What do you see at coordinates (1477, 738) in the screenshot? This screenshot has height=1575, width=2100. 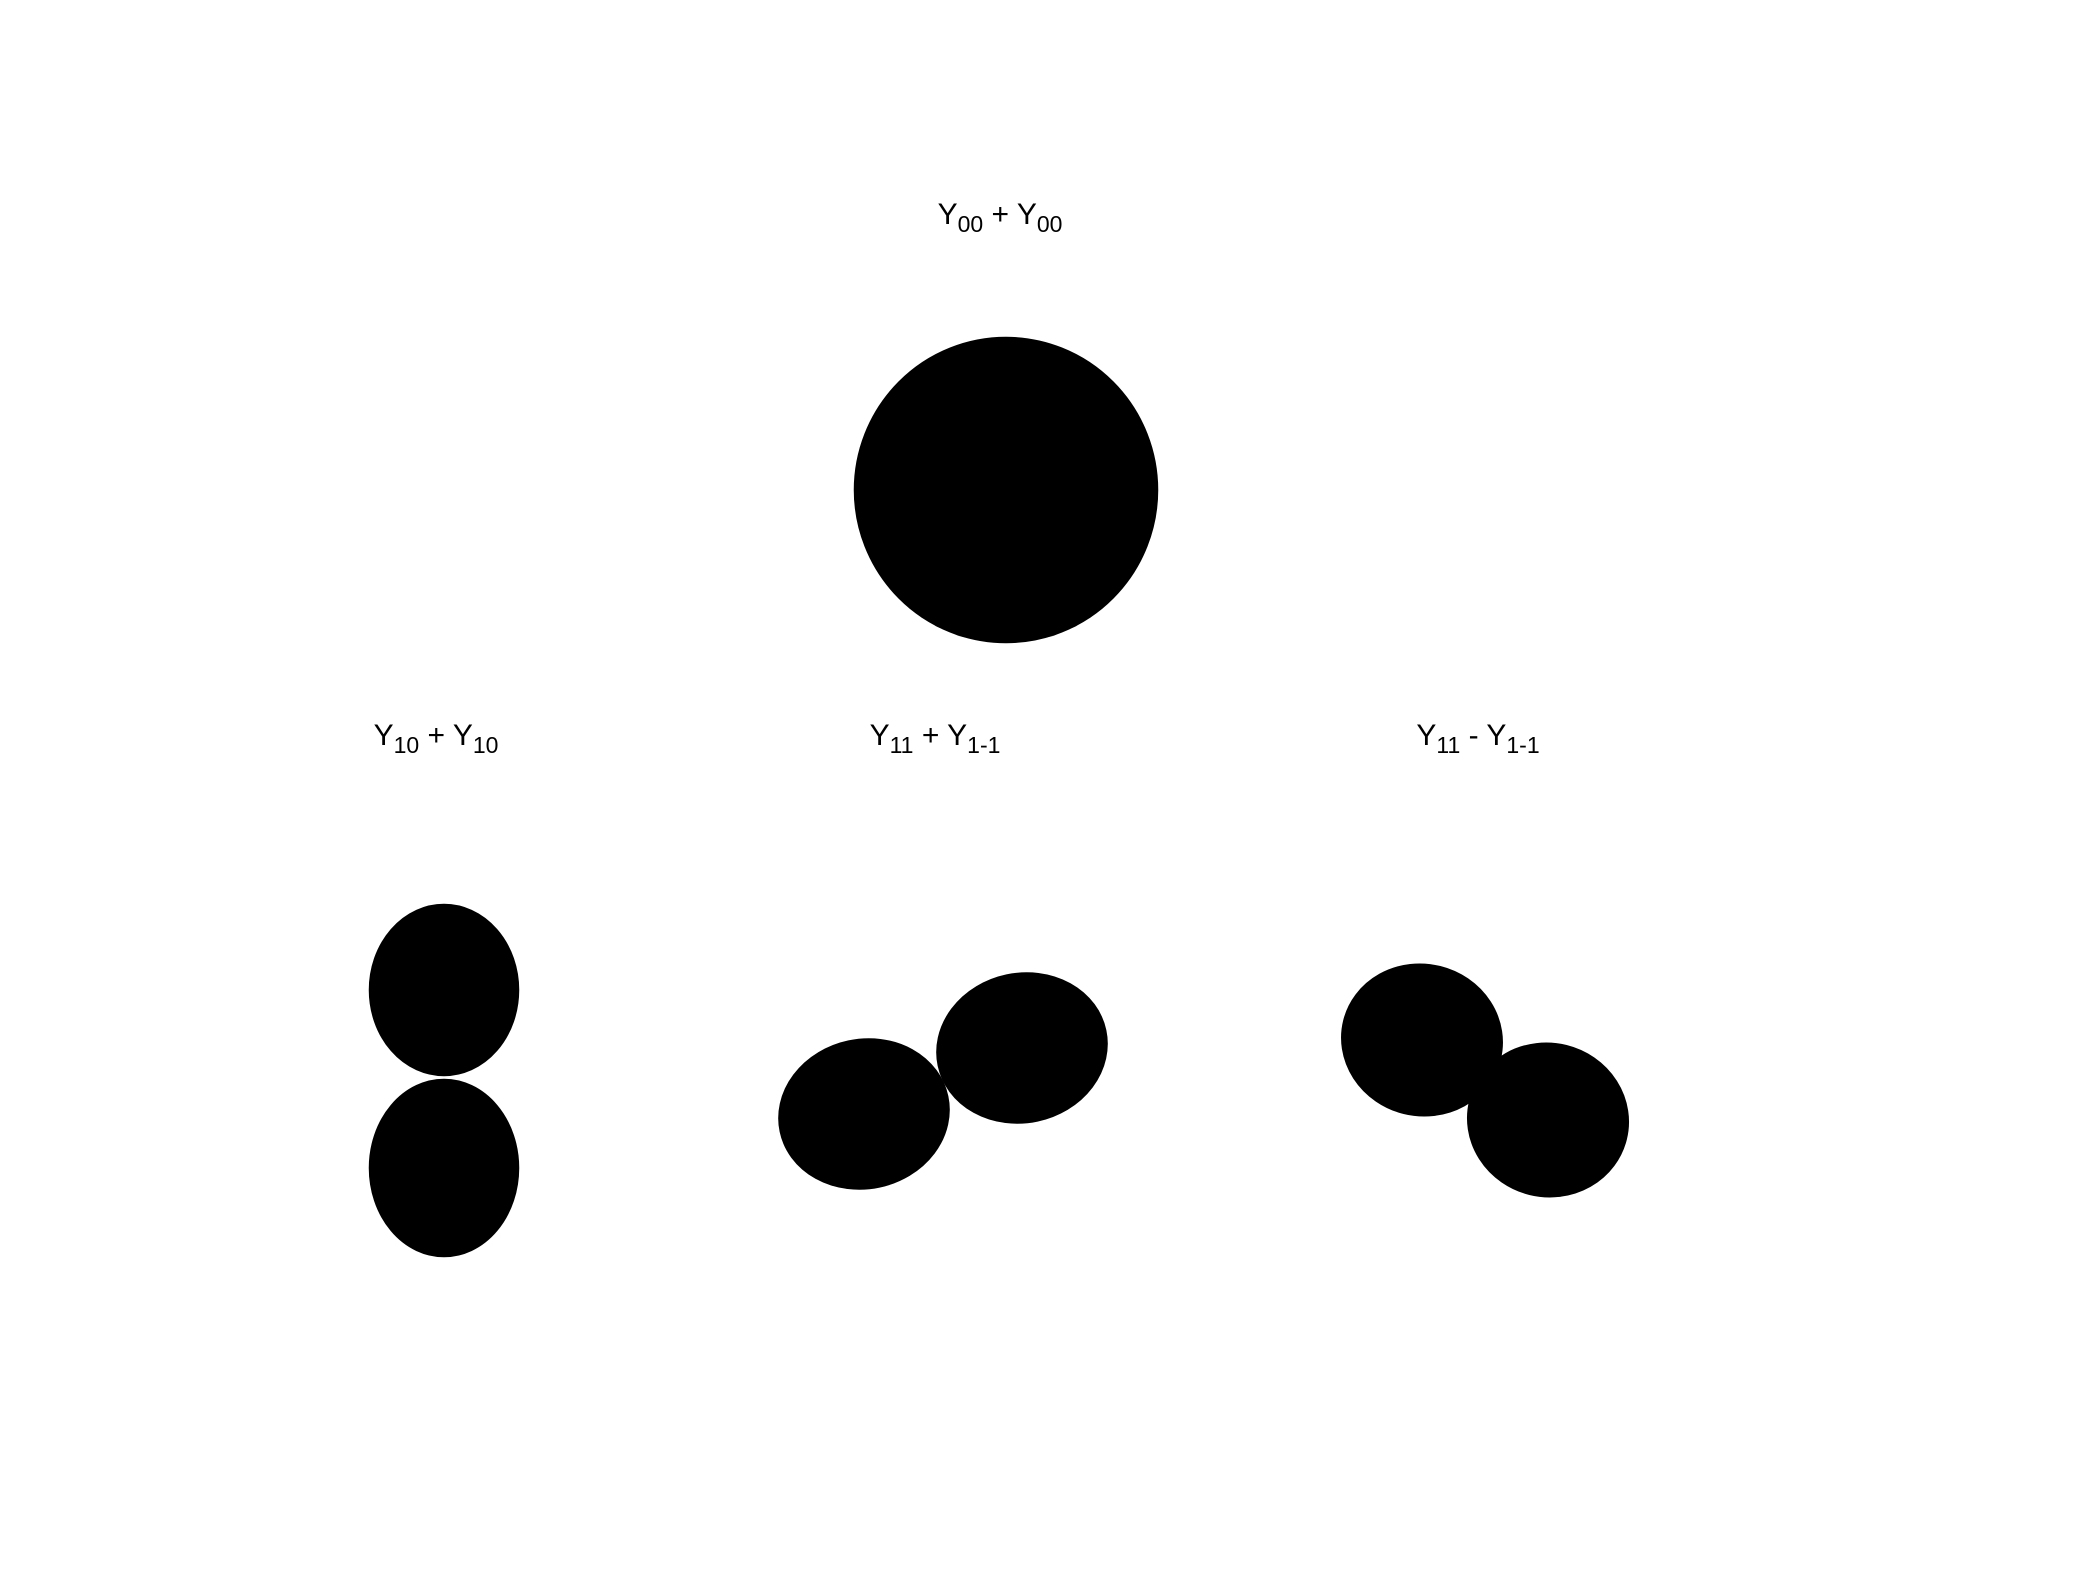 I see `panel-title-y11-minus: Y11 - Y1-1` at bounding box center [1477, 738].